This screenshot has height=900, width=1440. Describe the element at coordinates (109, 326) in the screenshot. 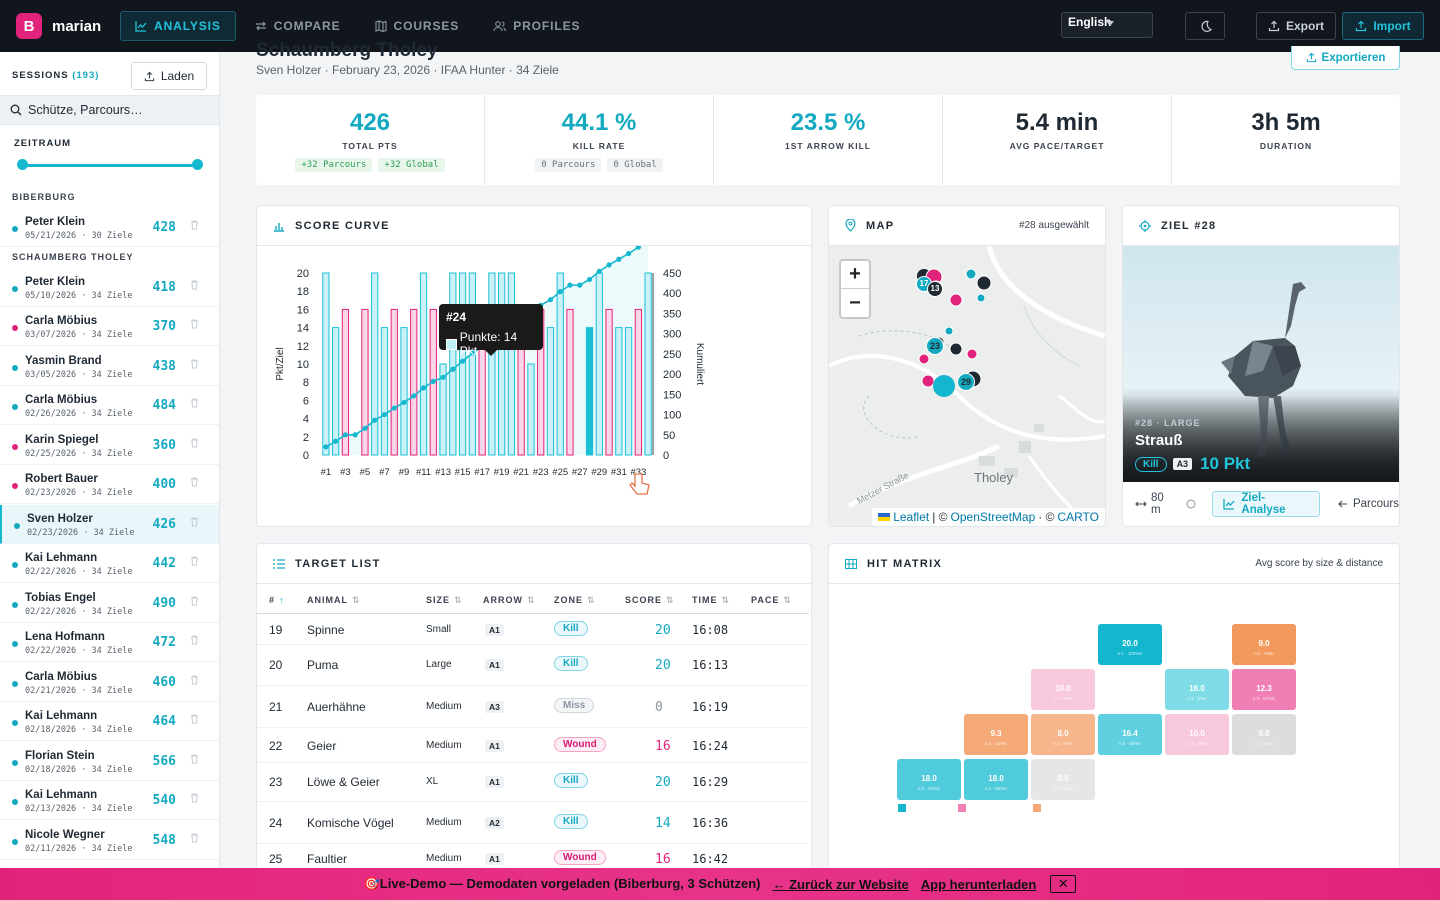

I see `session-item: Carla Möbius 03/07/2026 · 34 Ziele 370` at that location.